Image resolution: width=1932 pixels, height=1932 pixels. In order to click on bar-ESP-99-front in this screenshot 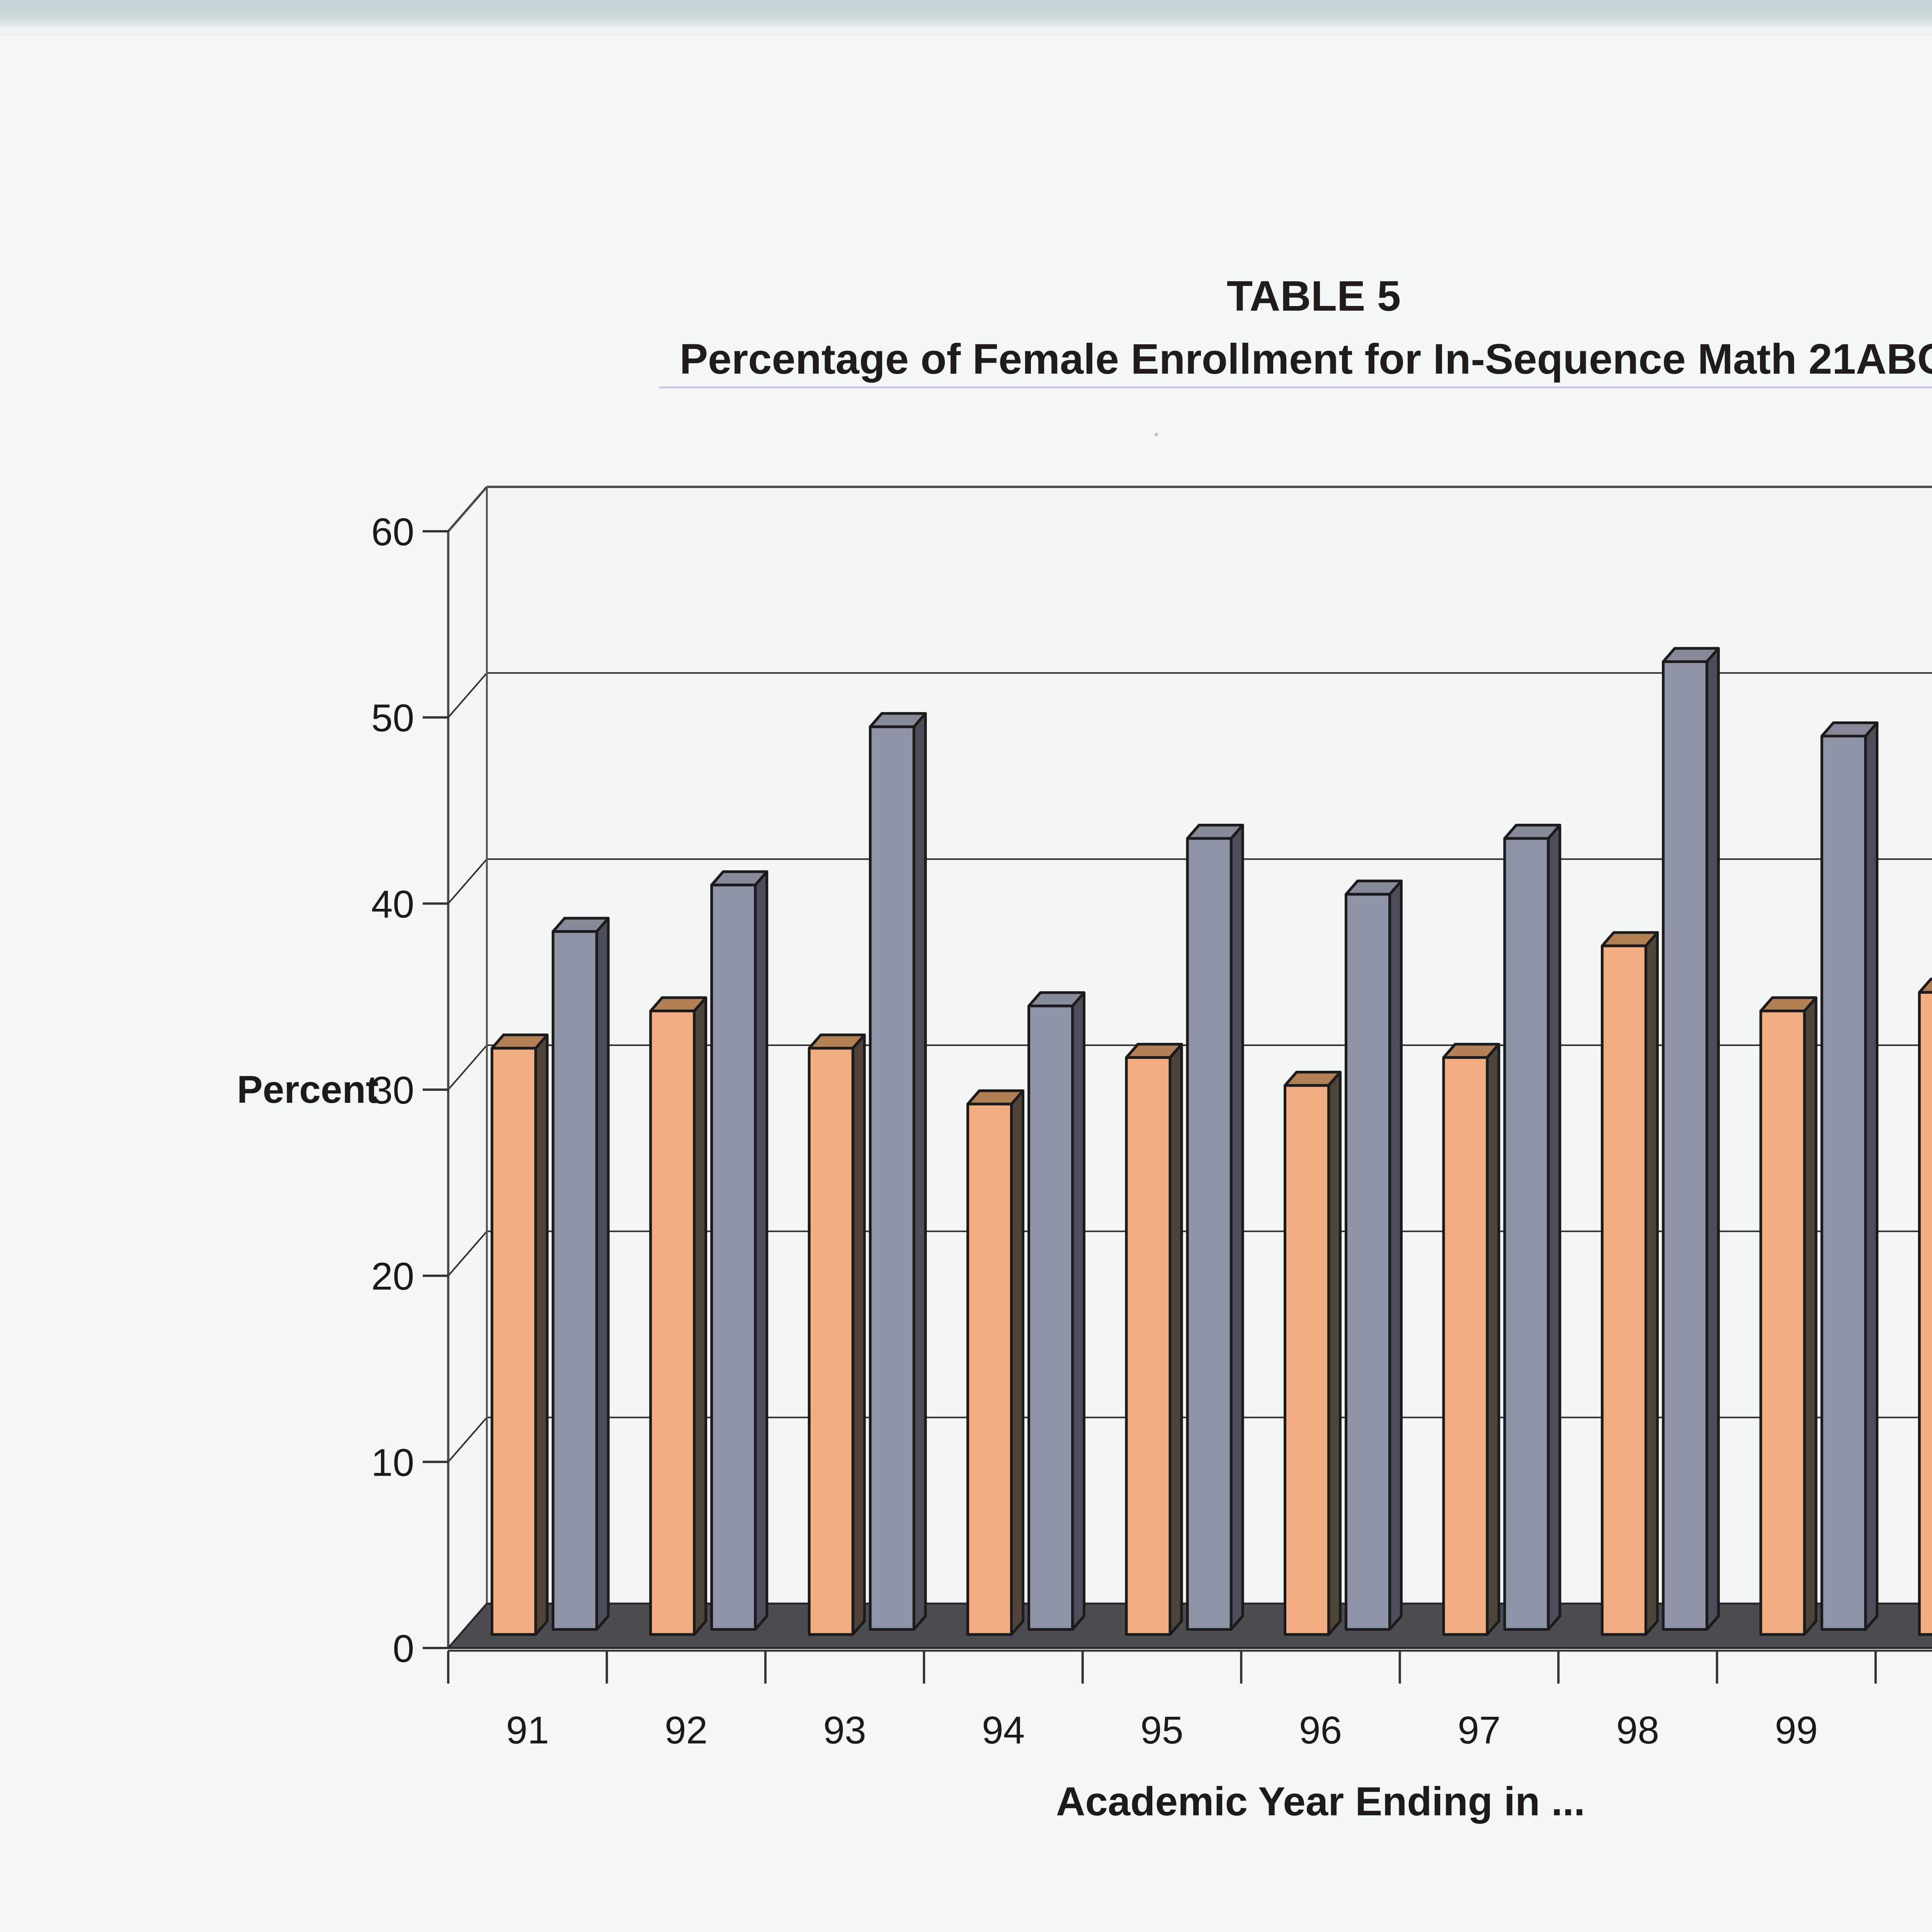, I will do `click(1843, 1183)`.